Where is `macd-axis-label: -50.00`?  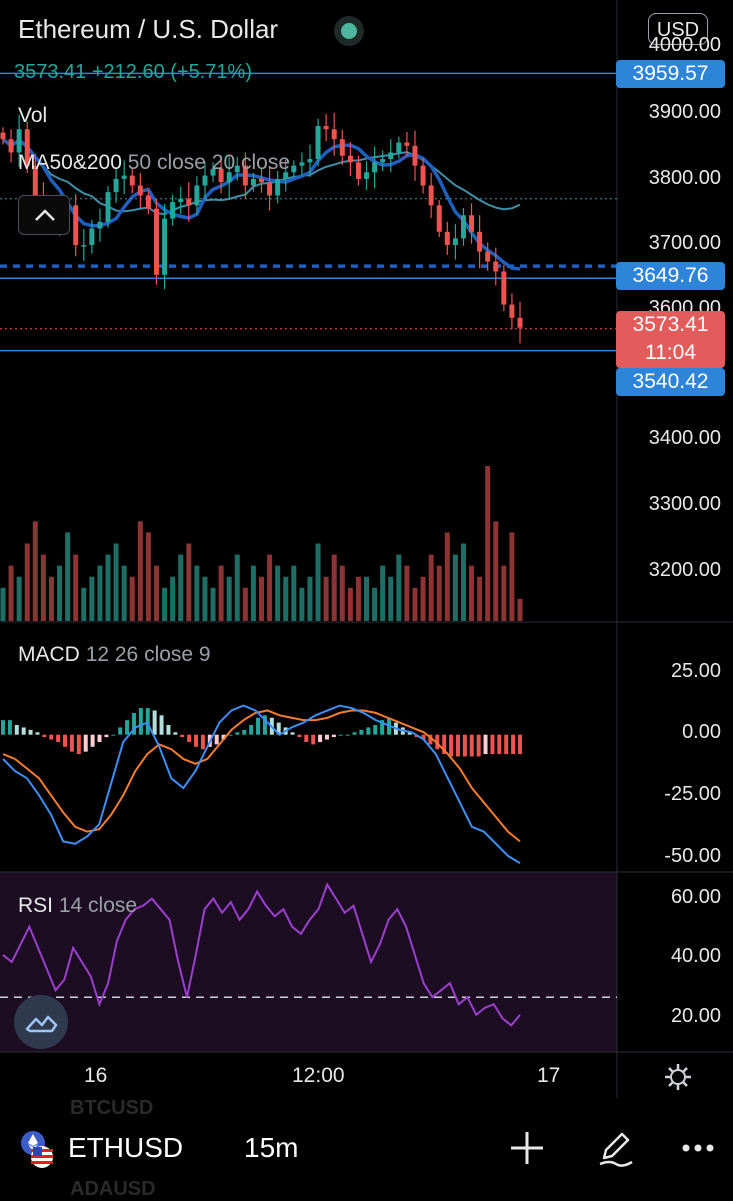
macd-axis-label: -50.00 is located at coordinates (692, 856).